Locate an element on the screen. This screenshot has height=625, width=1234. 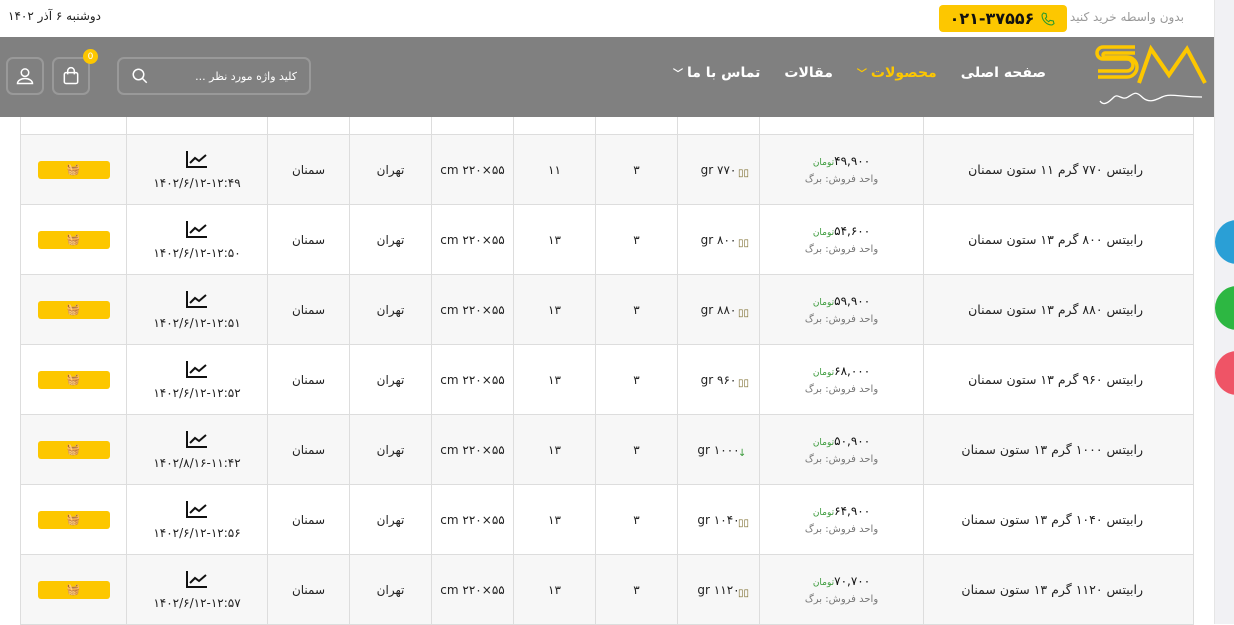
whatsapp-button is located at coordinates (1224, 308).